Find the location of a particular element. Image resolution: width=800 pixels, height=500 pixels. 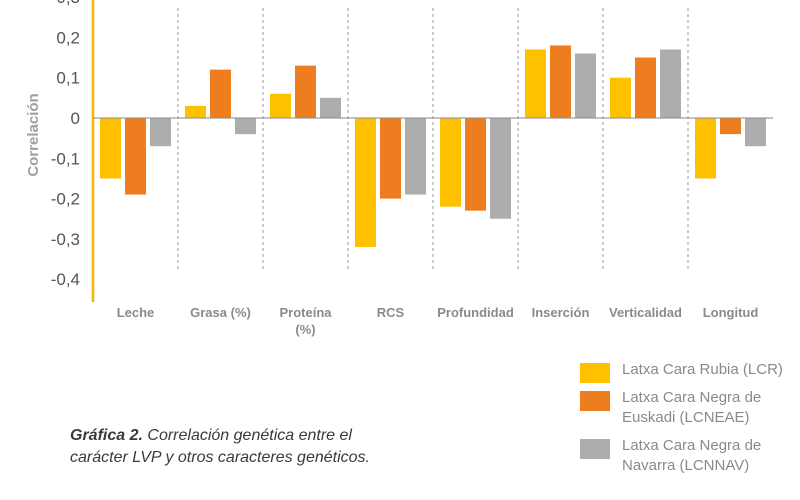

y-tick-label: 0,1 is located at coordinates (68, 78).